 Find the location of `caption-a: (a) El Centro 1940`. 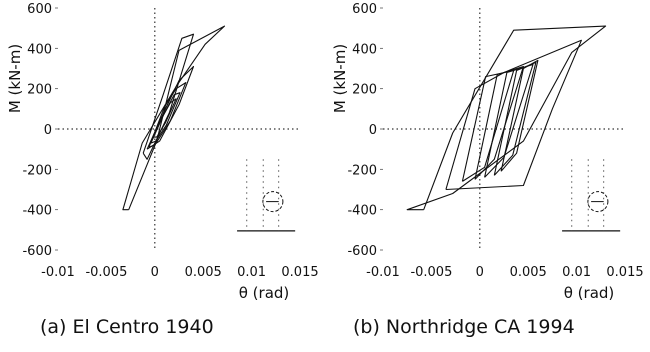

caption-a: (a) El Centro 1940 is located at coordinates (127, 327).